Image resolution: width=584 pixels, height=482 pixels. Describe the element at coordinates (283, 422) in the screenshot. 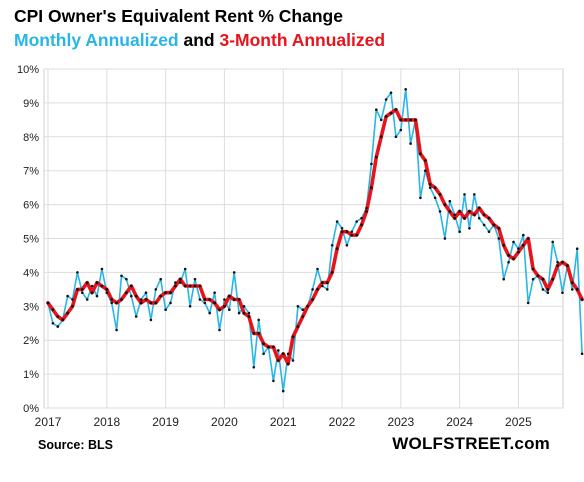

I see `x-tick-label: 2021` at that location.